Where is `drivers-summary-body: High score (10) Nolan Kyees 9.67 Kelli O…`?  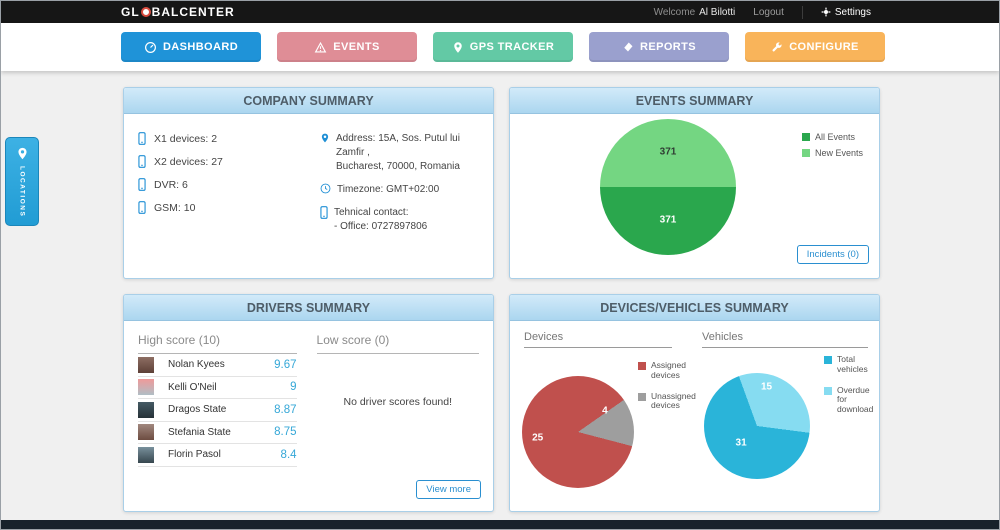
drivers-summary-body: High score (10) Nolan Kyees 9.67 Kelli O… is located at coordinates (308, 394).